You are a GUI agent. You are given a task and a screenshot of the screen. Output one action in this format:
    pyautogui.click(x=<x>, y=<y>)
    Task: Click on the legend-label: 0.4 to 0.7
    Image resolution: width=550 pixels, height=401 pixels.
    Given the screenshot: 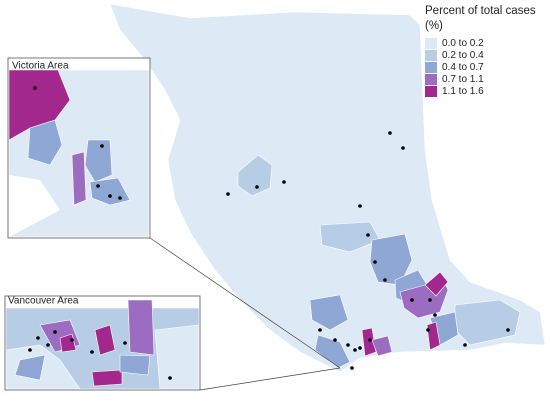 What is the action you would take?
    pyautogui.click(x=463, y=67)
    